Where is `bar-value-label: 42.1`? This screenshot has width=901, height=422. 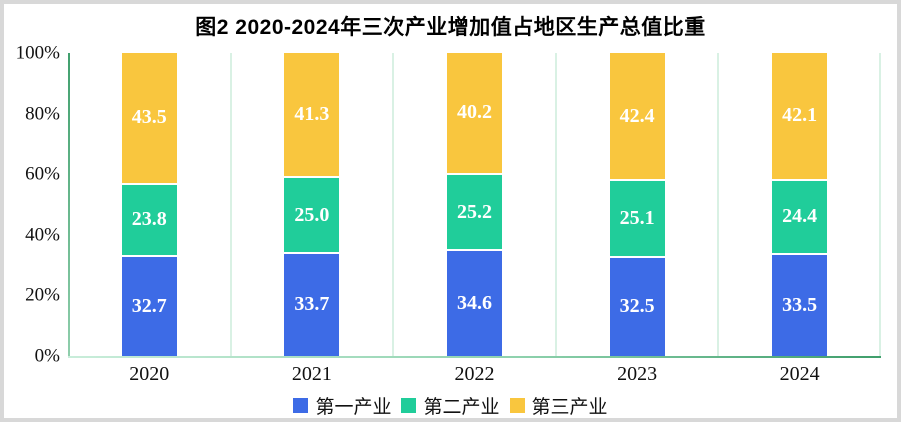
bar-value-label: 42.1 is located at coordinates (800, 115).